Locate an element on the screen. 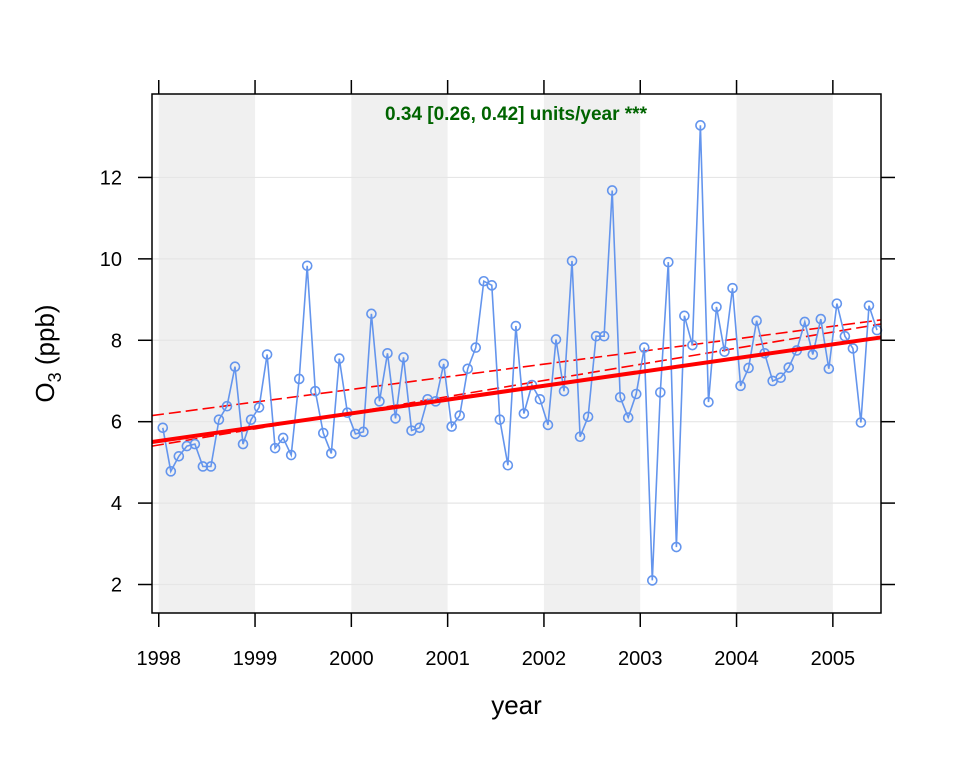 This screenshot has width=960, height=768. x-tick-label: 2002 is located at coordinates (544, 659).